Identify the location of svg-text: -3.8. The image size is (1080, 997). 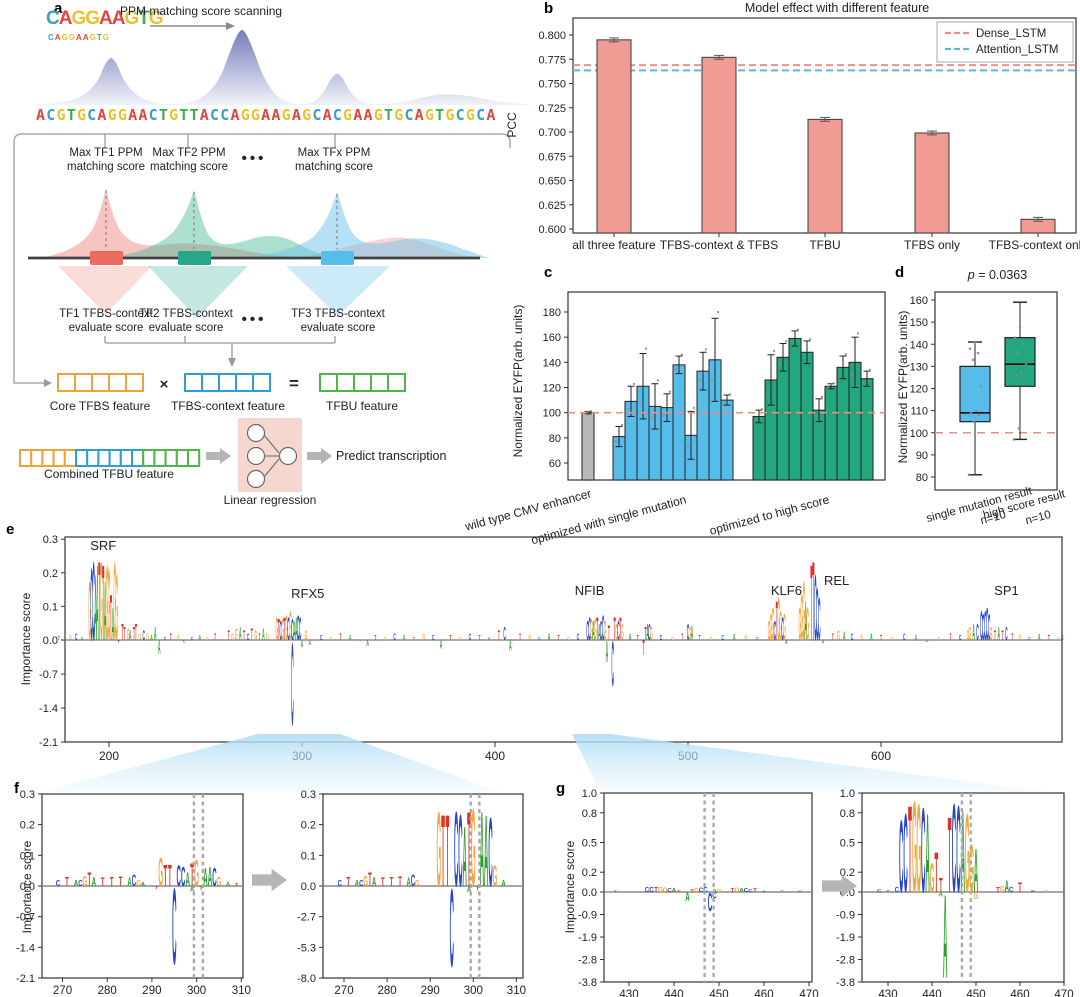
(845, 983).